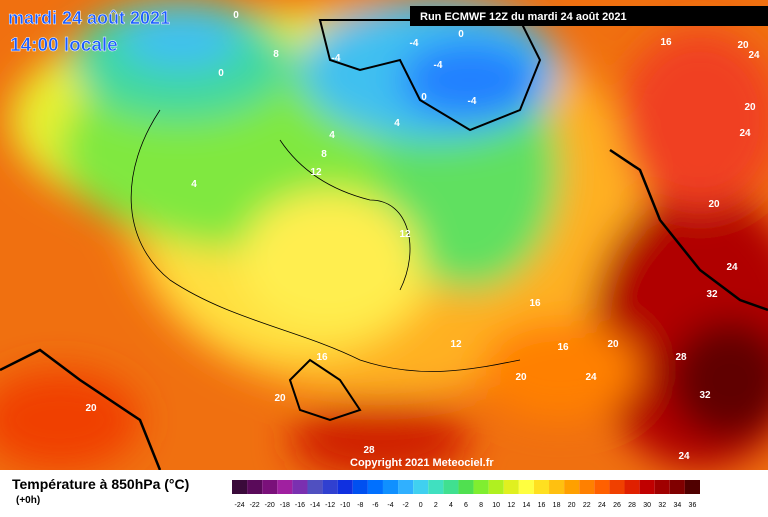 The height and width of the screenshot is (517, 768). What do you see at coordinates (557, 505) in the screenshot?
I see `scale-label: 18` at bounding box center [557, 505].